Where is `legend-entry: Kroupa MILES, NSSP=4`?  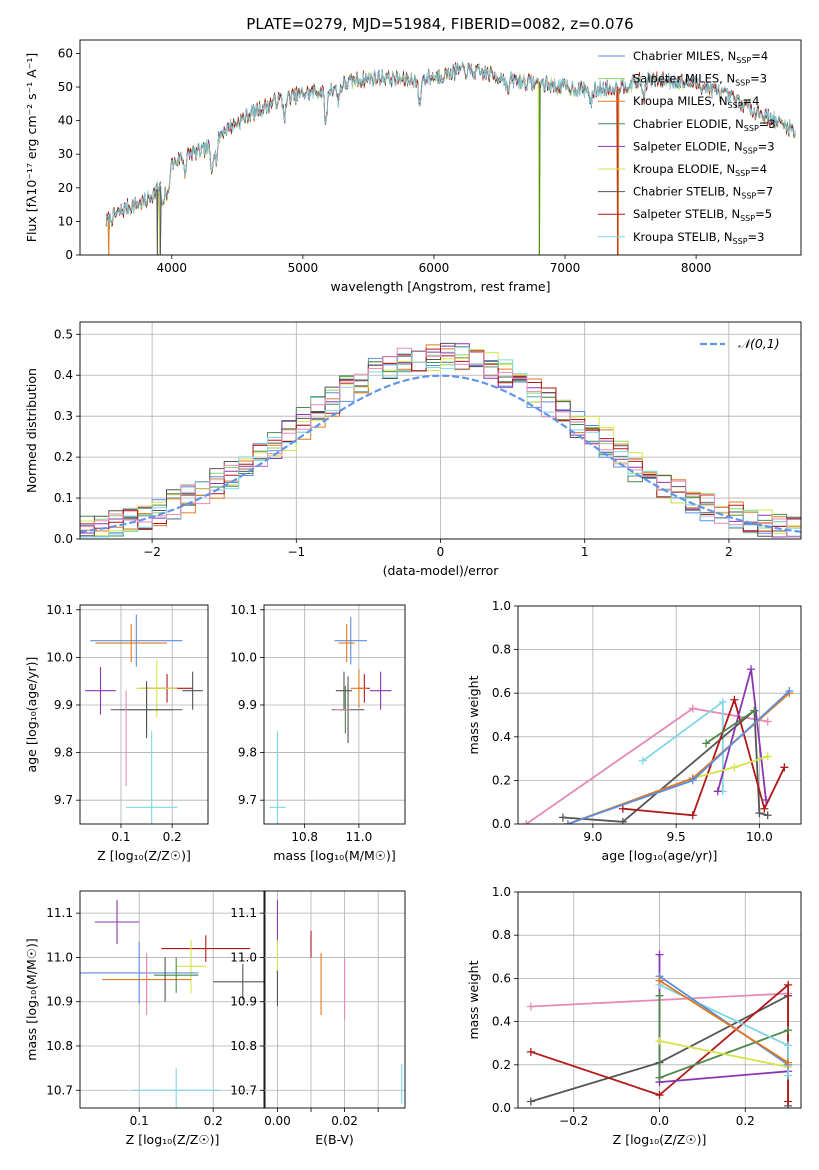 legend-entry: Kroupa MILES, NSSP=4 is located at coordinates (696, 102).